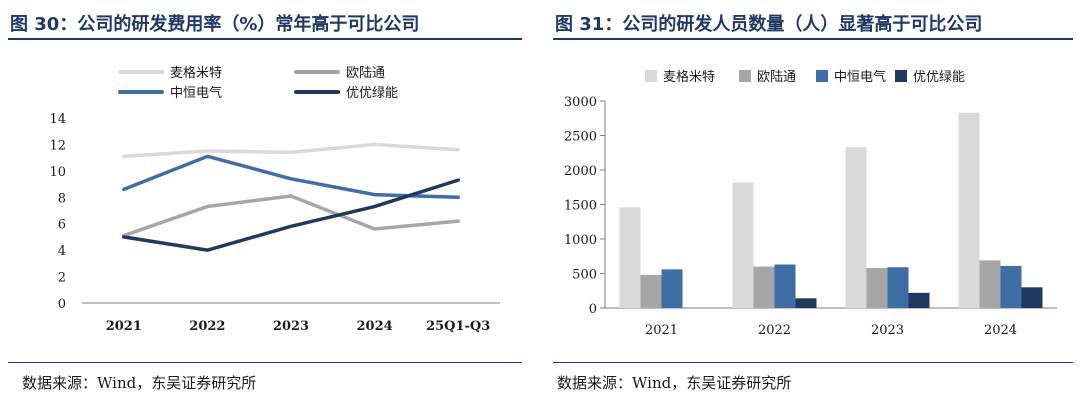 This screenshot has width=1080, height=406. What do you see at coordinates (580, 102) in the screenshot?
I see `y-tick-label: 3000` at bounding box center [580, 102].